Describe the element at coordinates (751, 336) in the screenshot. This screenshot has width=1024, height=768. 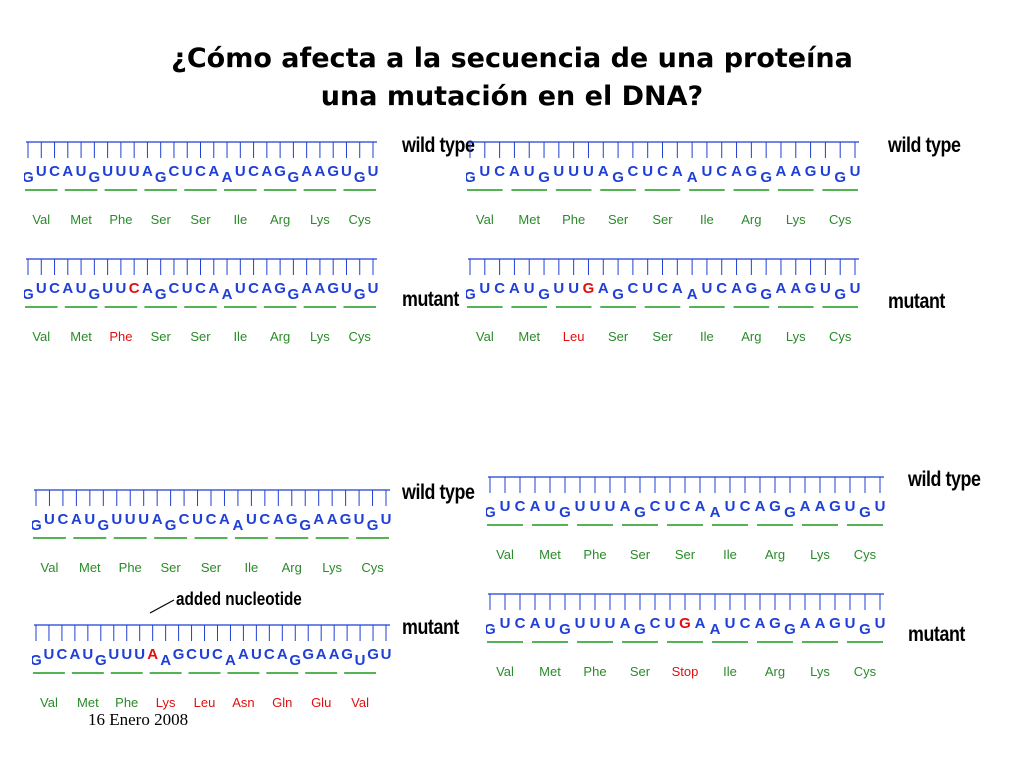
I see `amino-acid: Arg` at that location.